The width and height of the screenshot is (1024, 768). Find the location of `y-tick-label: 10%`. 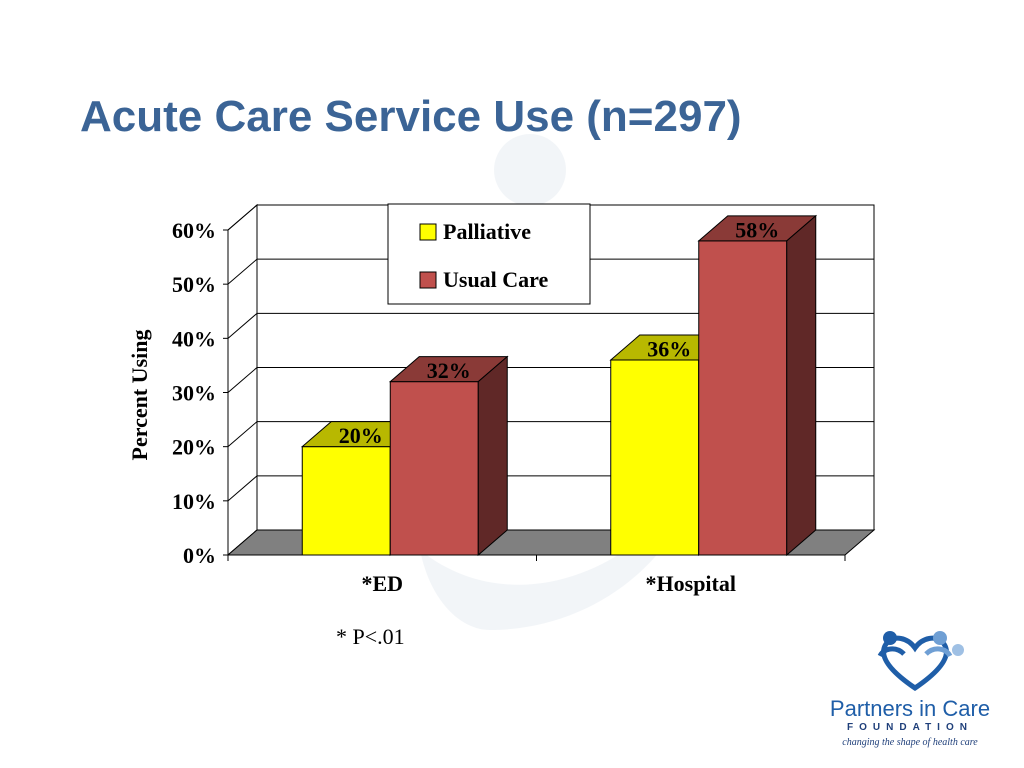

y-tick-label: 10% is located at coordinates (194, 501).